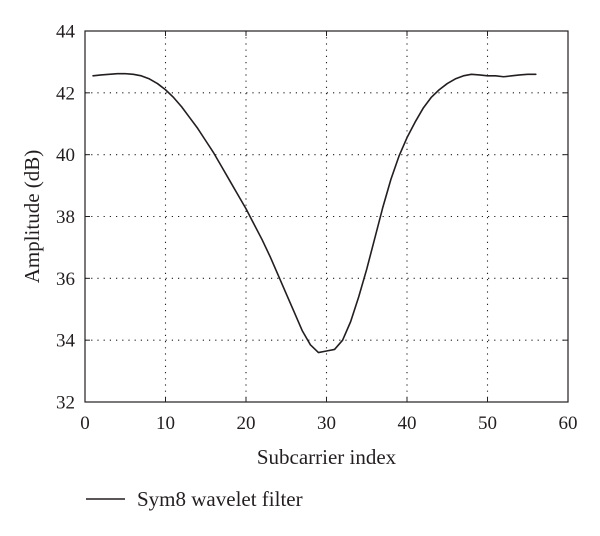 This screenshot has height=536, width=600. Describe the element at coordinates (407, 423) in the screenshot. I see `x-tick-label: 40` at that location.